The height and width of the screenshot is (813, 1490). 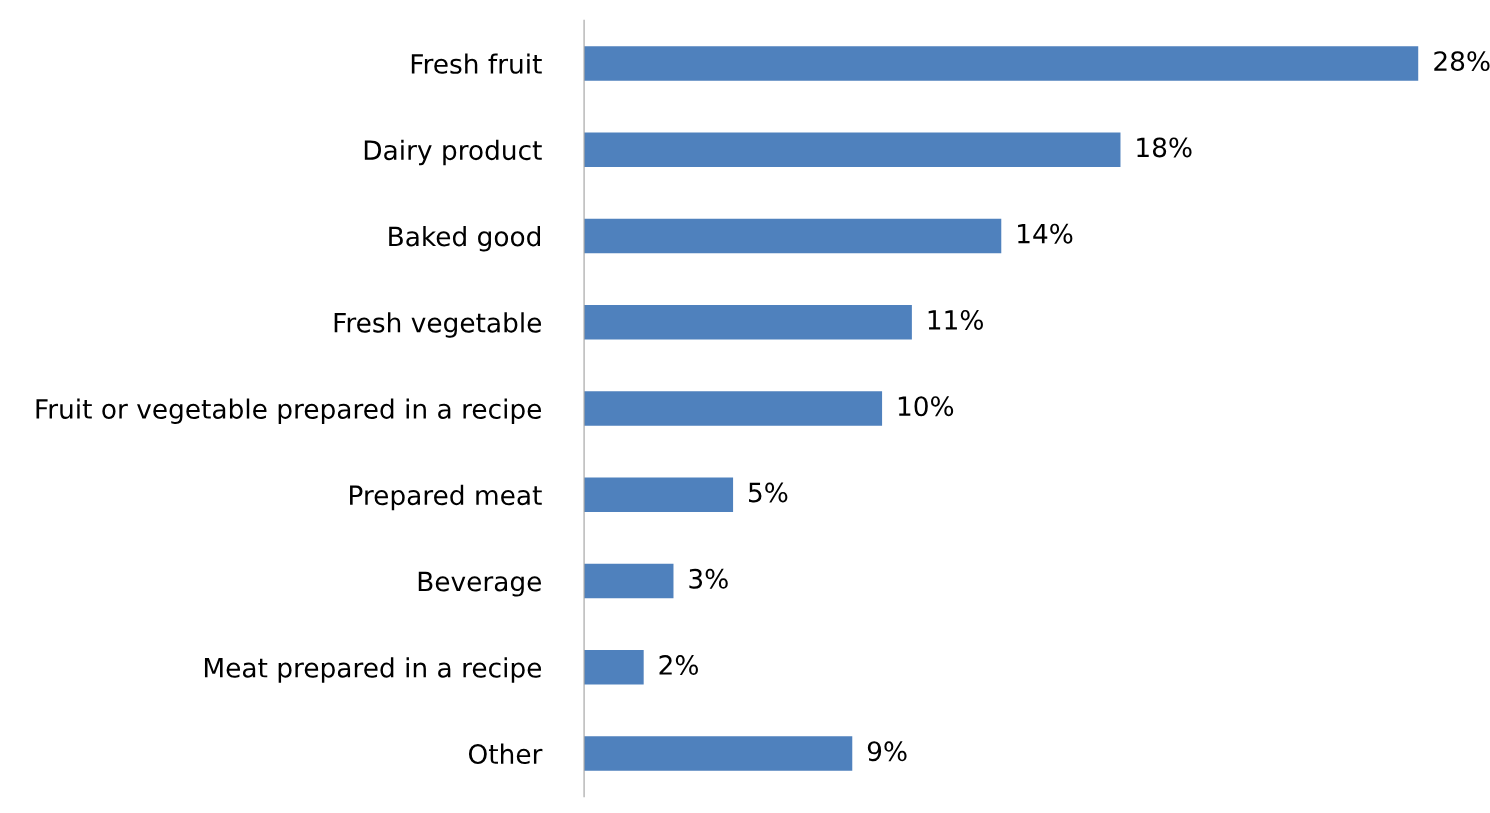 What do you see at coordinates (926, 406) in the screenshot?
I see `data-label: 10%` at bounding box center [926, 406].